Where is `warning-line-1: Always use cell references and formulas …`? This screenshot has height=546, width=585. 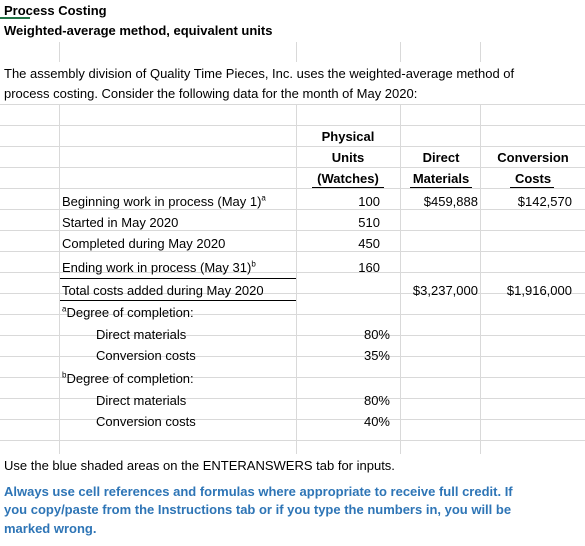 warning-line-1: Always use cell references and formulas … is located at coordinates (258, 491).